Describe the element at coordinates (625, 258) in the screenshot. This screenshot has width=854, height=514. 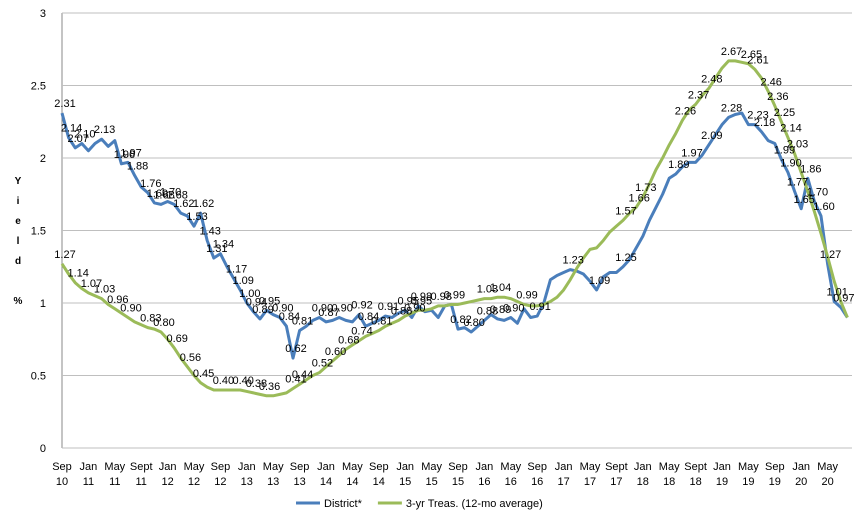
I see `data-label: 1.25` at that location.